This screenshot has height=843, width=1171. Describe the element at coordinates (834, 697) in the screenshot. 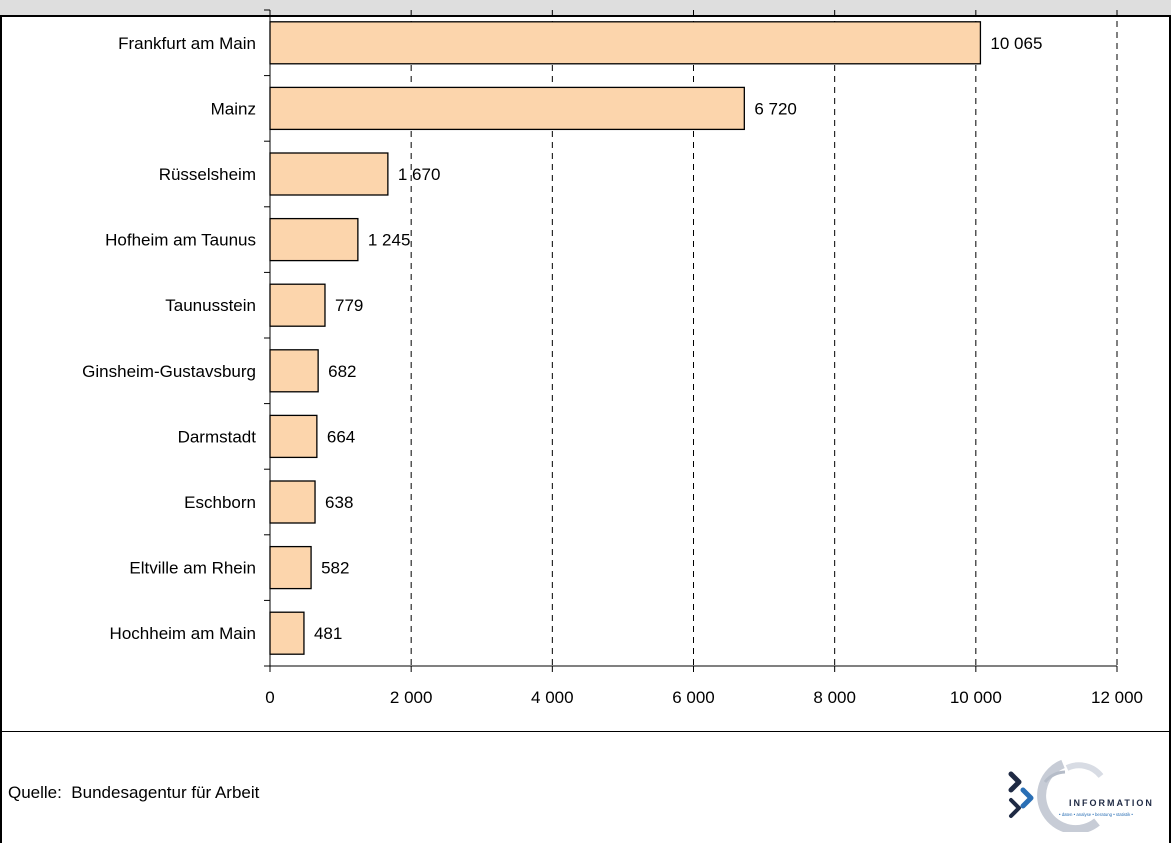

I see `x-tick-label: 8 000` at that location.